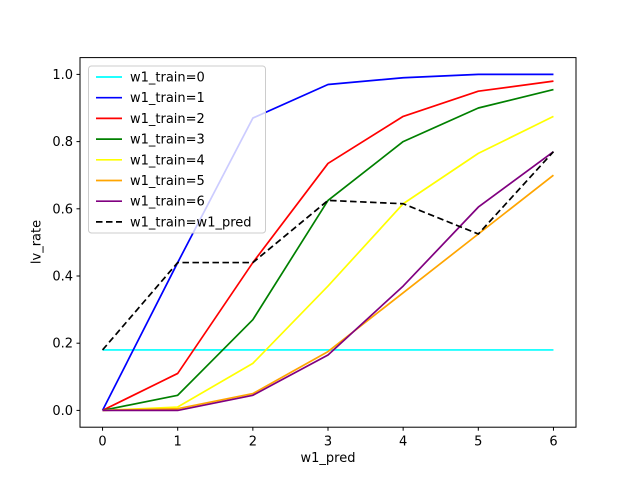 The height and width of the screenshot is (480, 640). I want to click on y-axis-label: lv_rate, so click(37, 242).